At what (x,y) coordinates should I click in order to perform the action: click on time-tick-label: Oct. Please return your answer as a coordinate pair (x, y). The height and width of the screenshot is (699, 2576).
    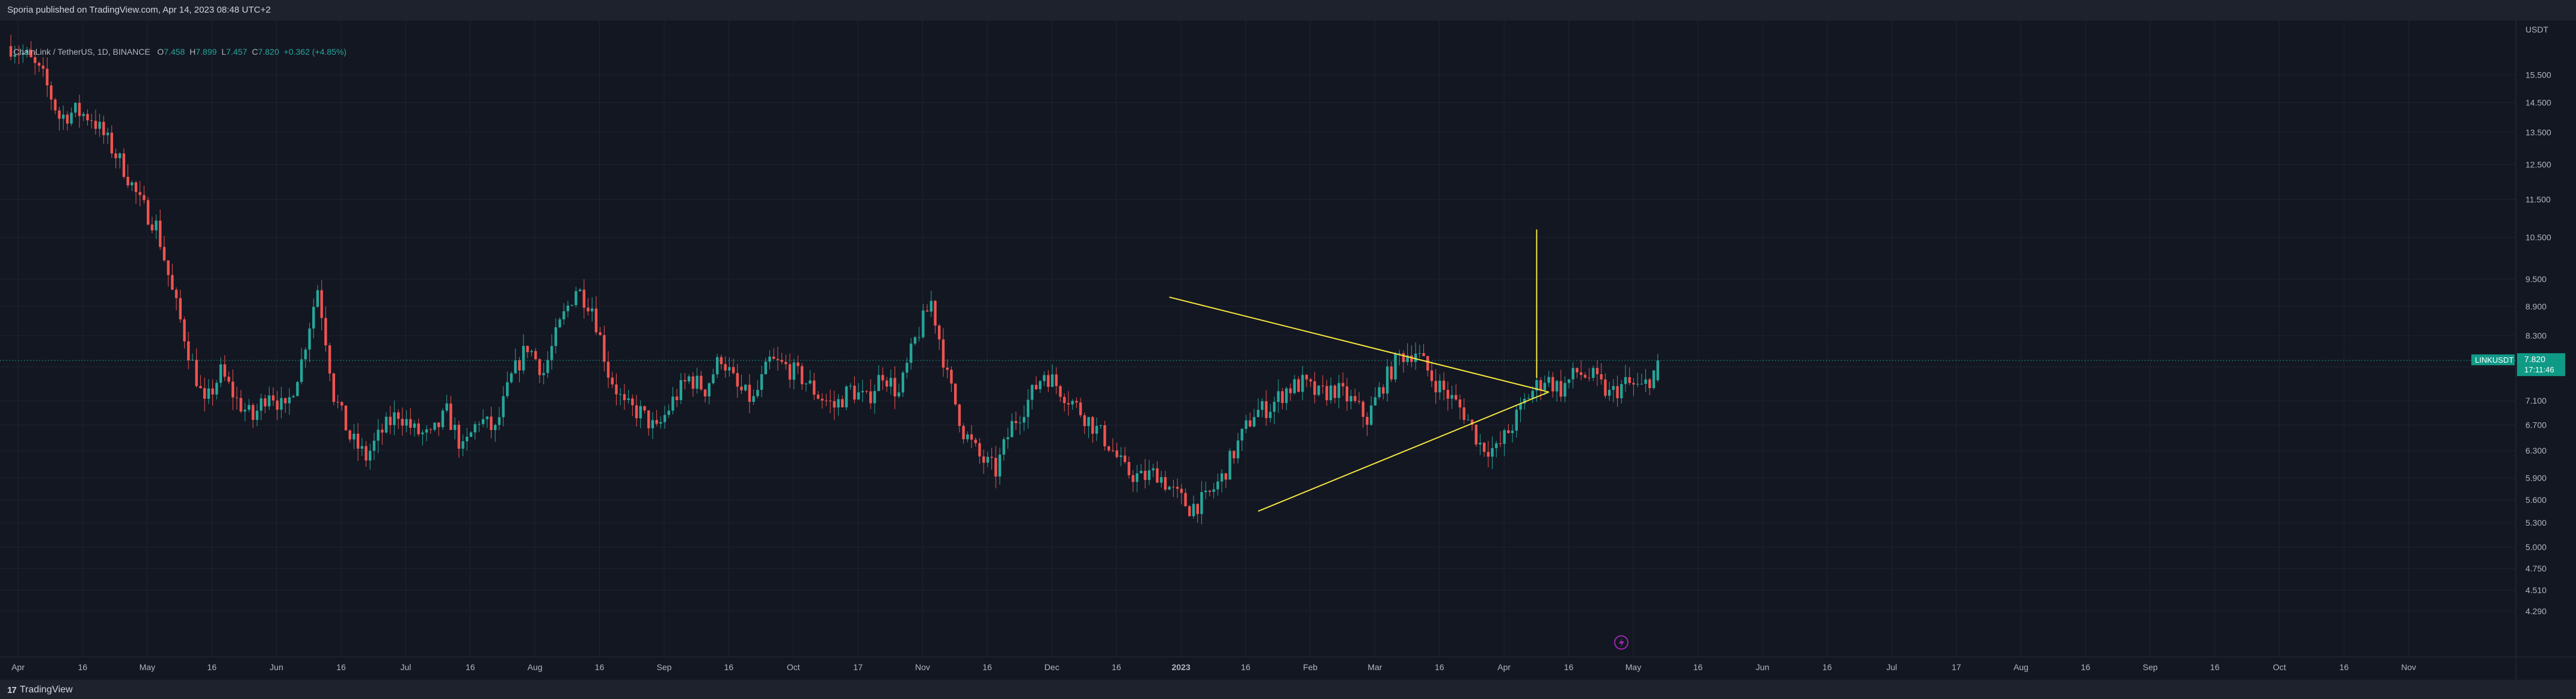
    Looking at the image, I should click on (793, 667).